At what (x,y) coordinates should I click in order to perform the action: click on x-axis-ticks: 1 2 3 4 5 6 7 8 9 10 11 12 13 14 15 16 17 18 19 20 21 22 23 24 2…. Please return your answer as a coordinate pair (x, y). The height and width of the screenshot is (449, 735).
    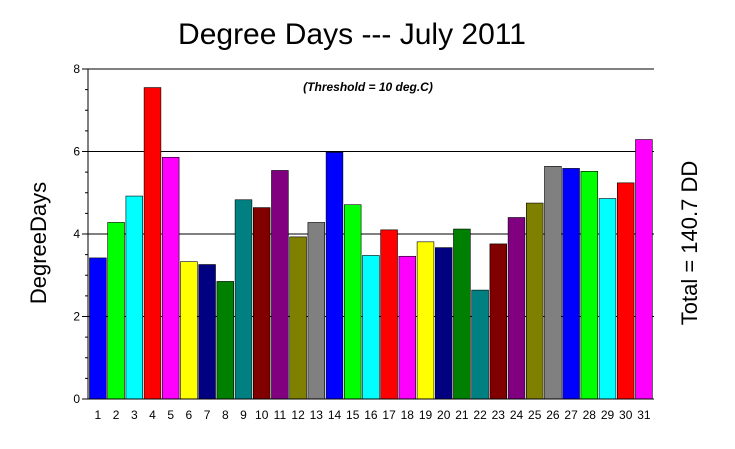
    Looking at the image, I should click on (373, 415).